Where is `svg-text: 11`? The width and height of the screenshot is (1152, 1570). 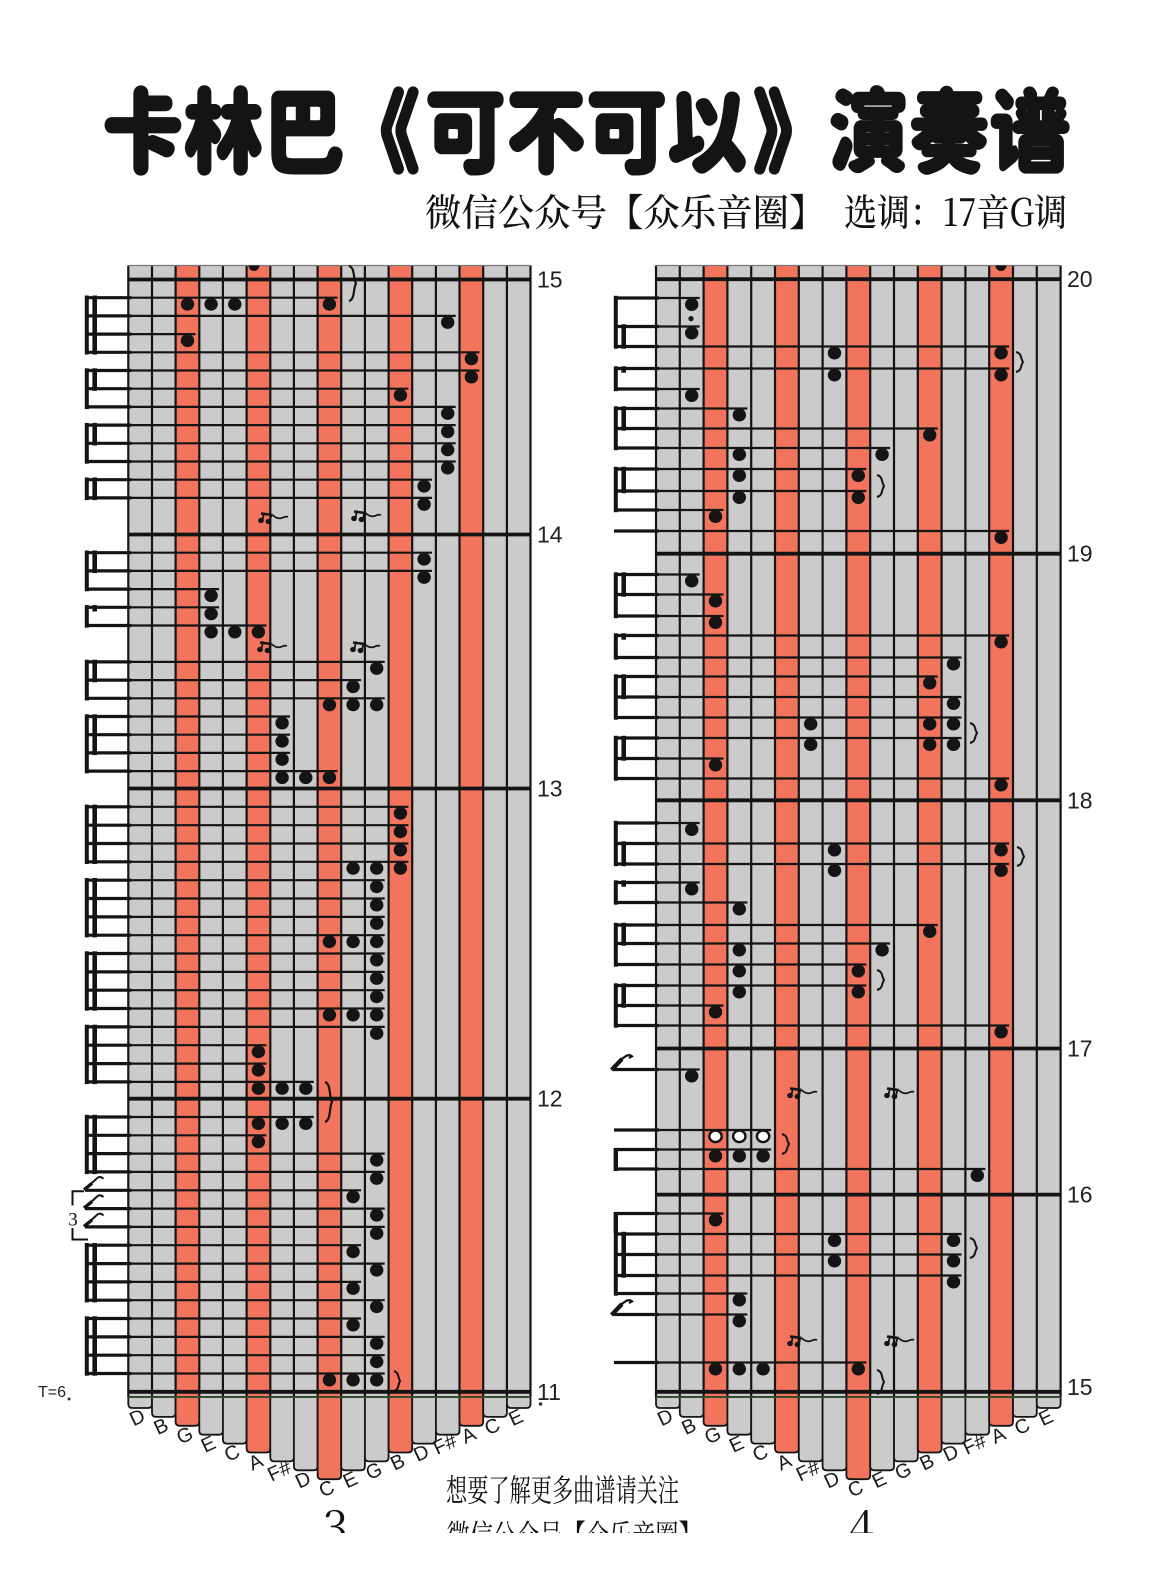 svg-text: 11 is located at coordinates (549, 1392).